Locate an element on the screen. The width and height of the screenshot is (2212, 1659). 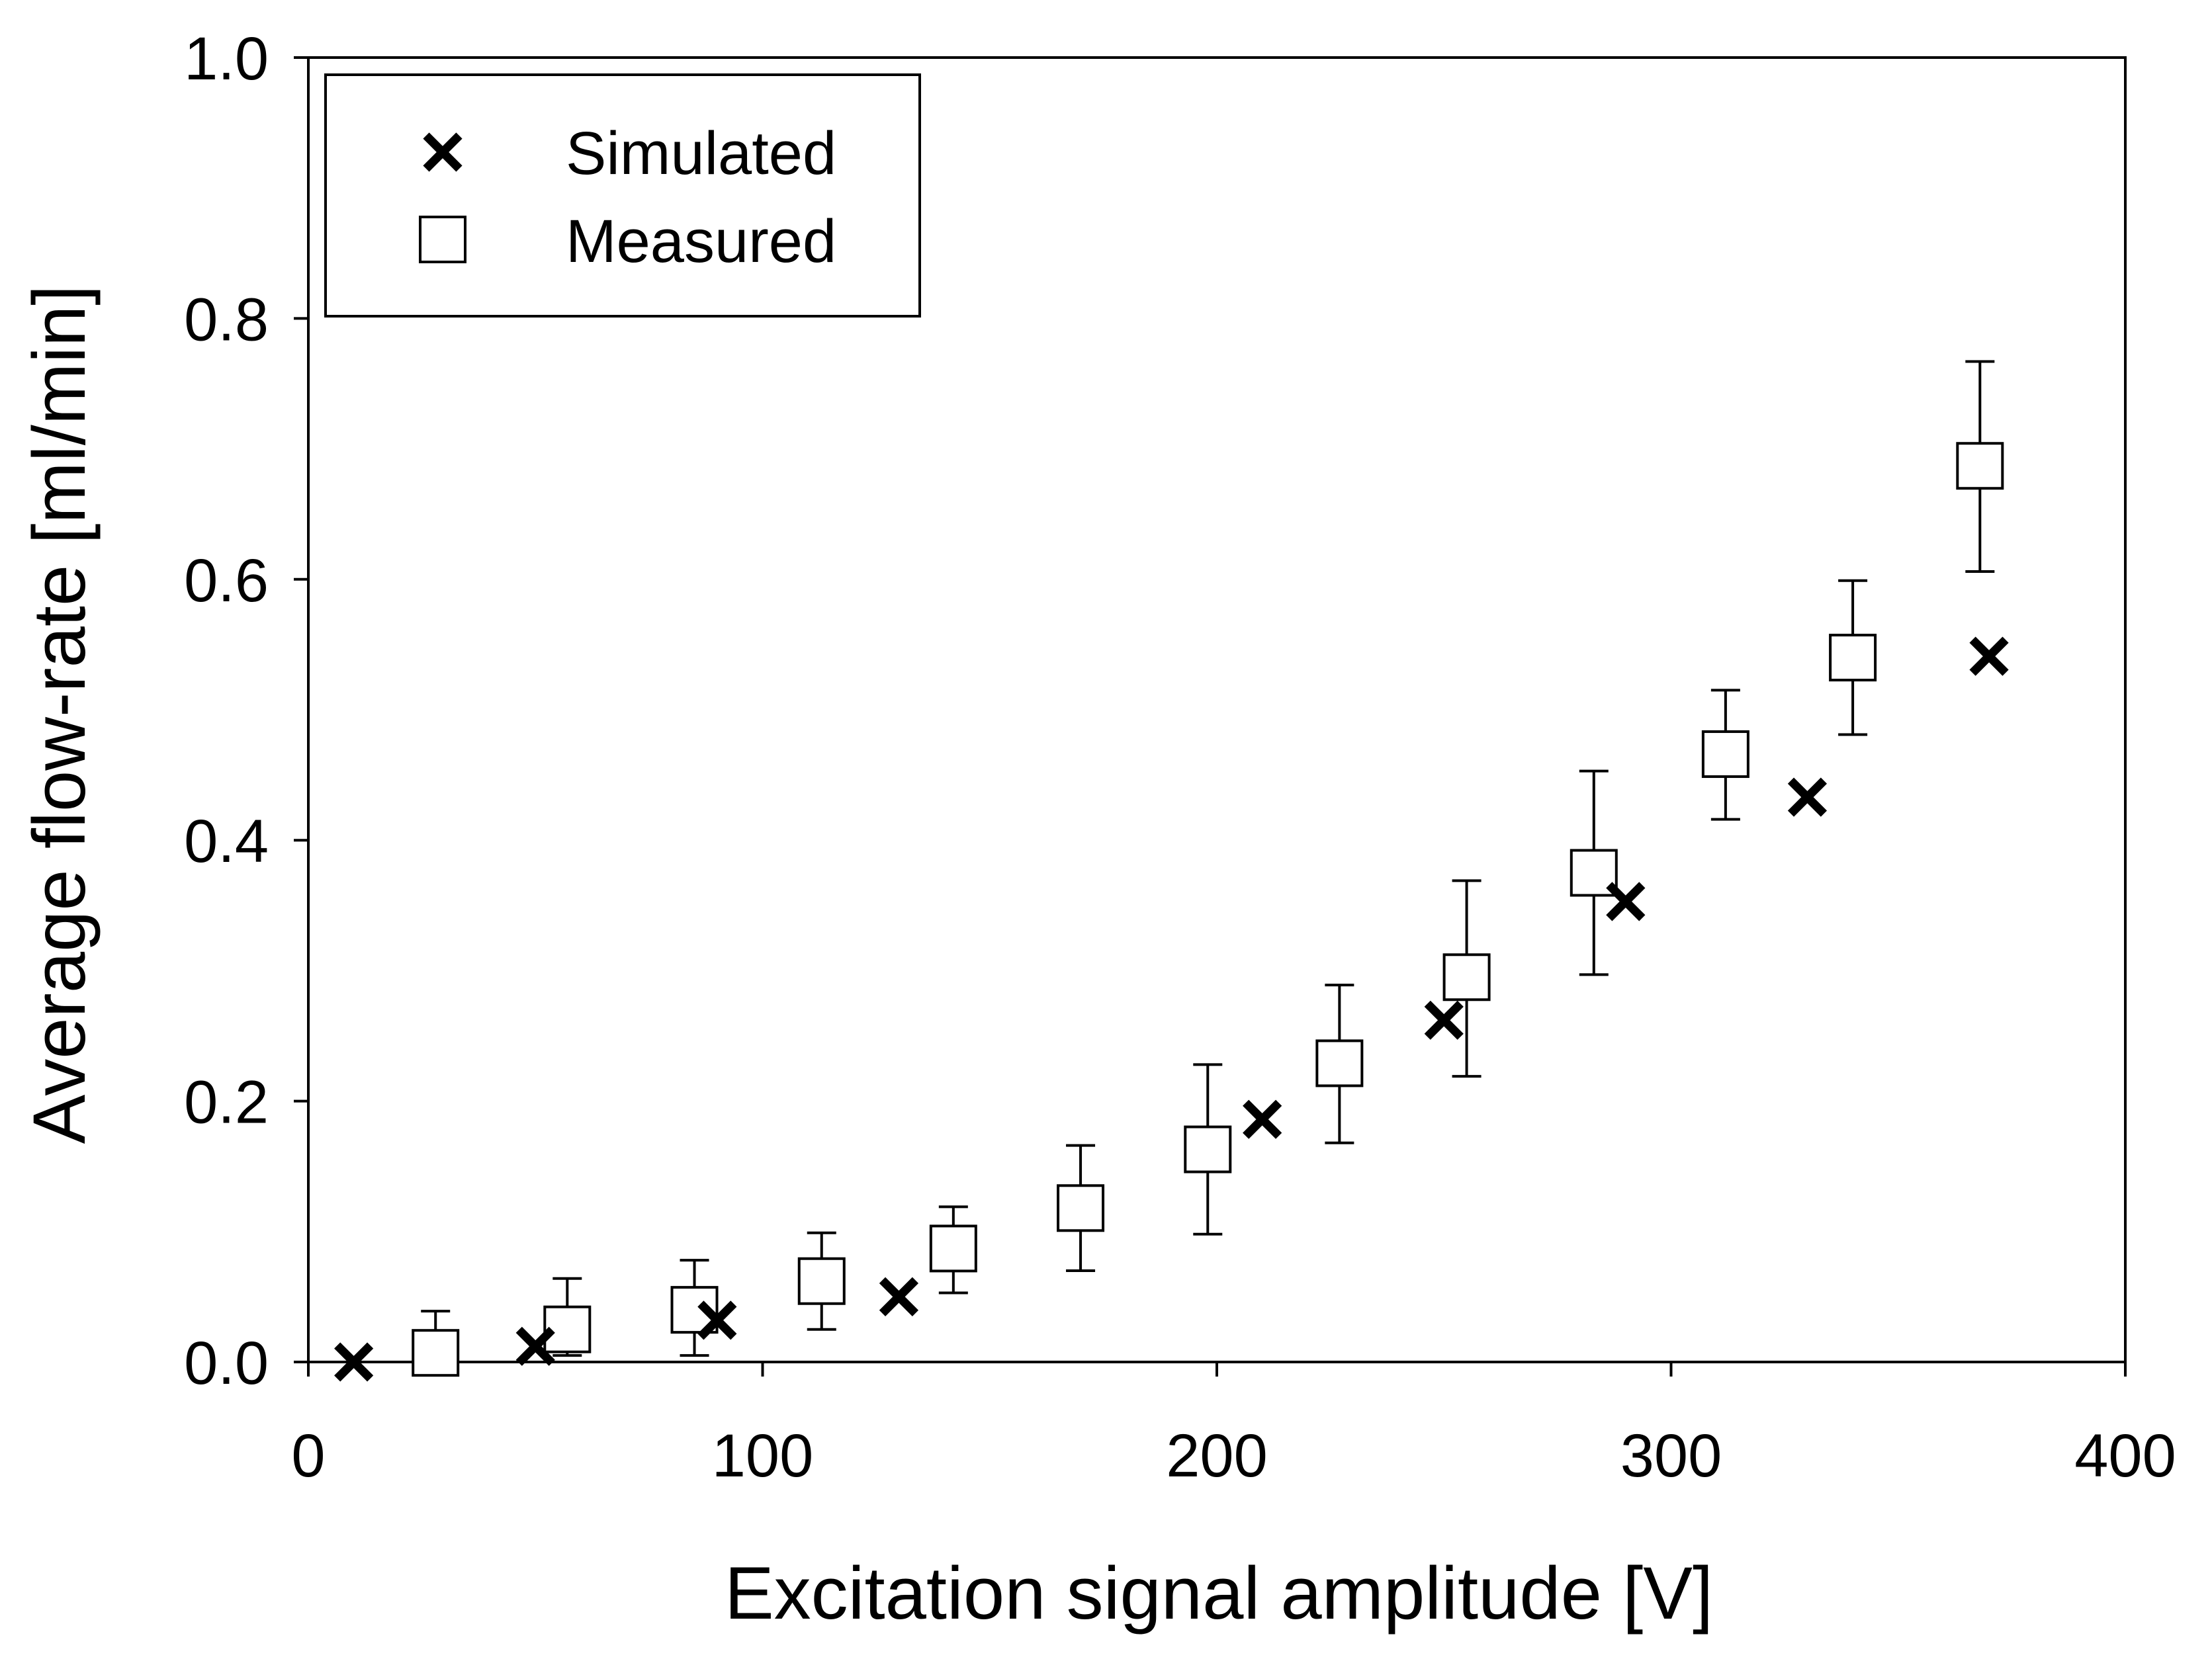
legend-box is located at coordinates (622, 195).